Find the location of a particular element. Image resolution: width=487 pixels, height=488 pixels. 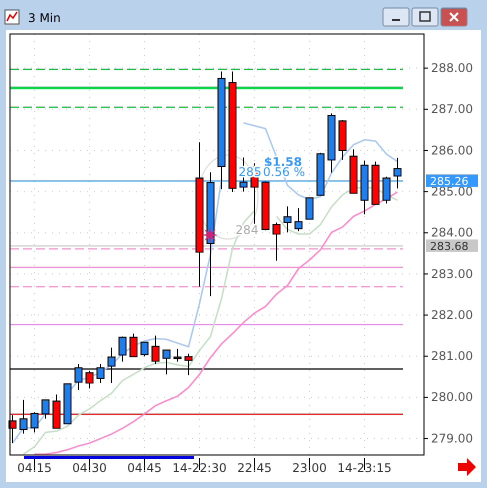

x-tick-label: 23:00 is located at coordinates (309, 467).